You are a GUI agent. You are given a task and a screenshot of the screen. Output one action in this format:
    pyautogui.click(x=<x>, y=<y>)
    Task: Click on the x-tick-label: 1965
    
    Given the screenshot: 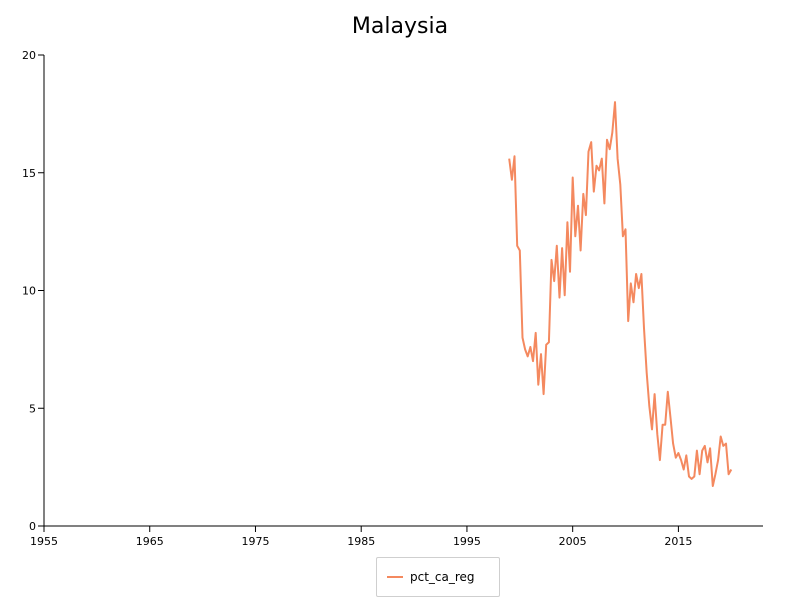 What is the action you would take?
    pyautogui.click(x=150, y=541)
    